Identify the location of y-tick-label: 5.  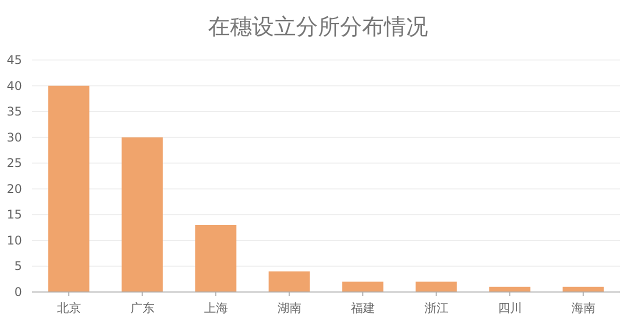
(18, 266).